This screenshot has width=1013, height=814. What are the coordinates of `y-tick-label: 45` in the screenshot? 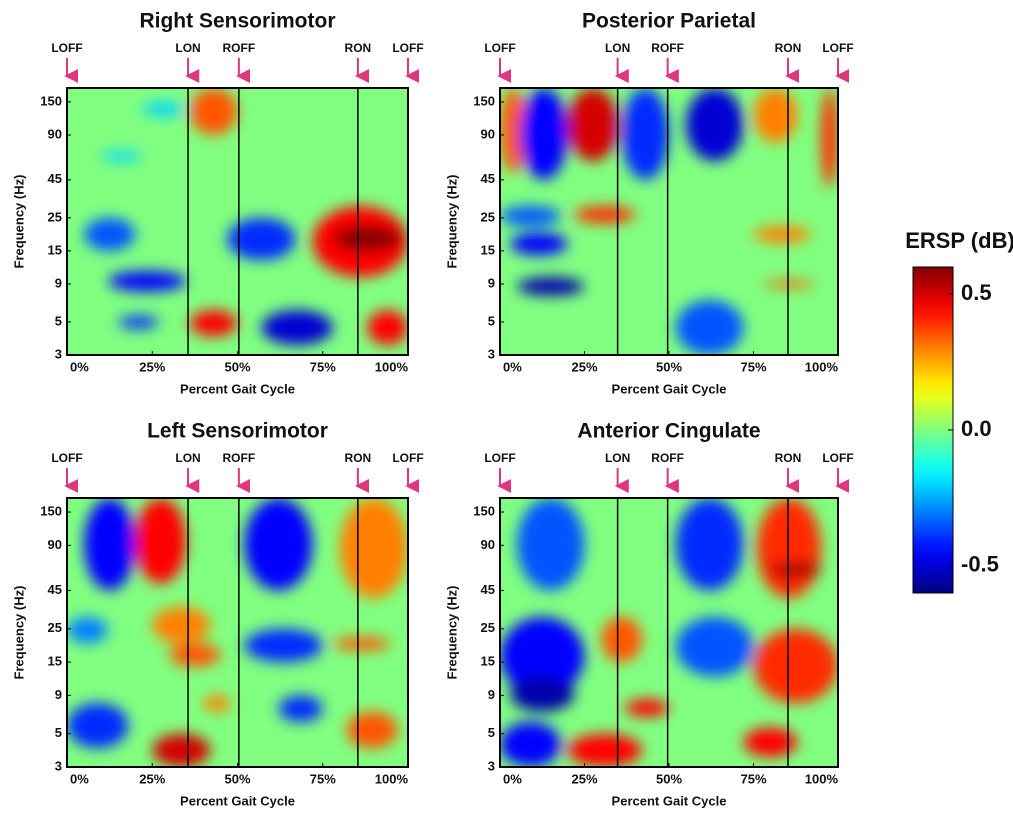 It's located at (488, 178).